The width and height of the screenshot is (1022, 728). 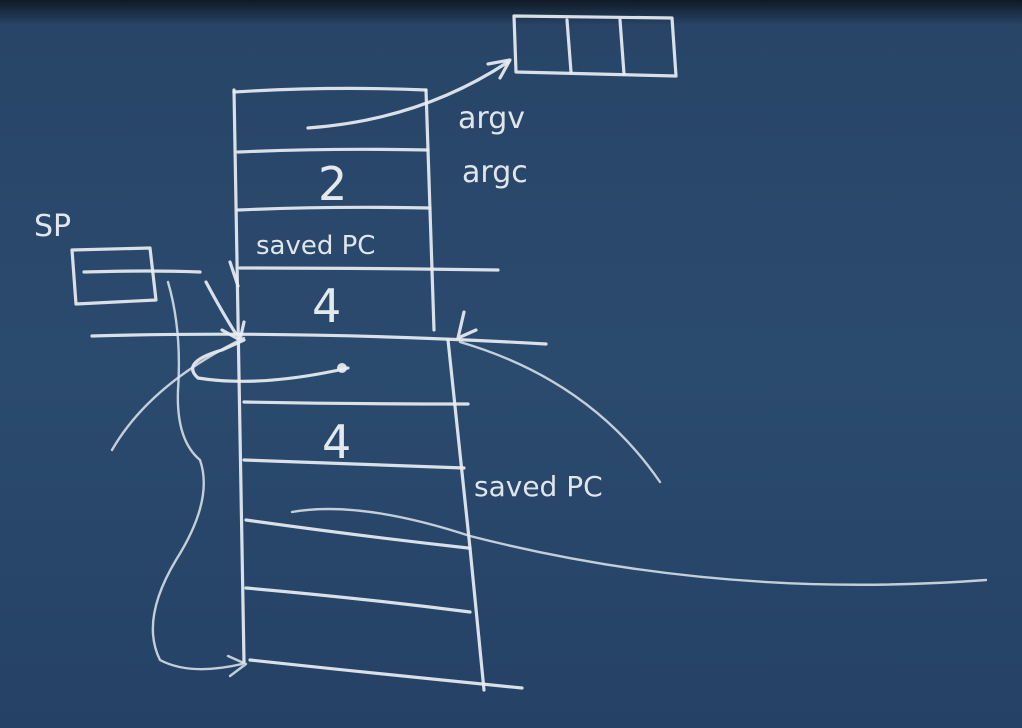 What do you see at coordinates (499, 69) in the screenshot?
I see `argv-pointer-arrowhead` at bounding box center [499, 69].